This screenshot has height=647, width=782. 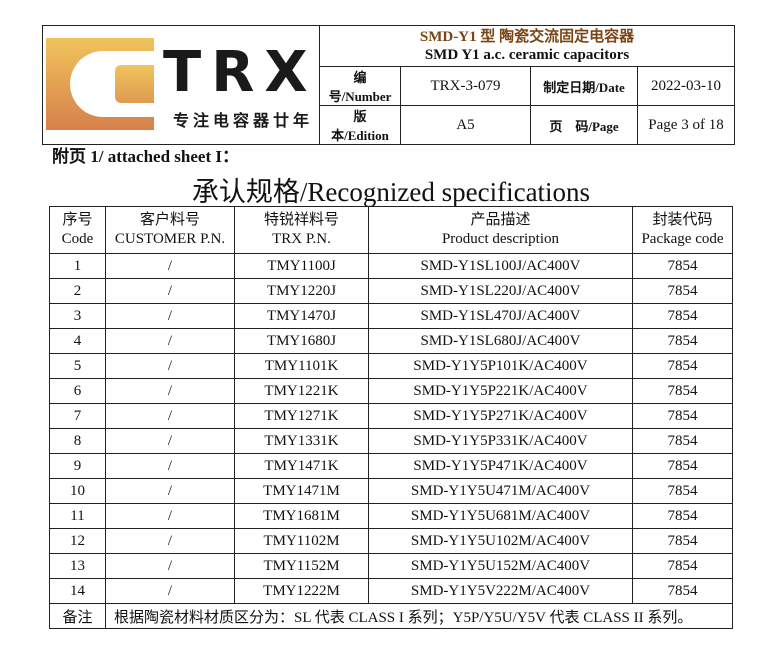 I want to click on header-package: 封装代码 Package code, so click(x=682, y=230).